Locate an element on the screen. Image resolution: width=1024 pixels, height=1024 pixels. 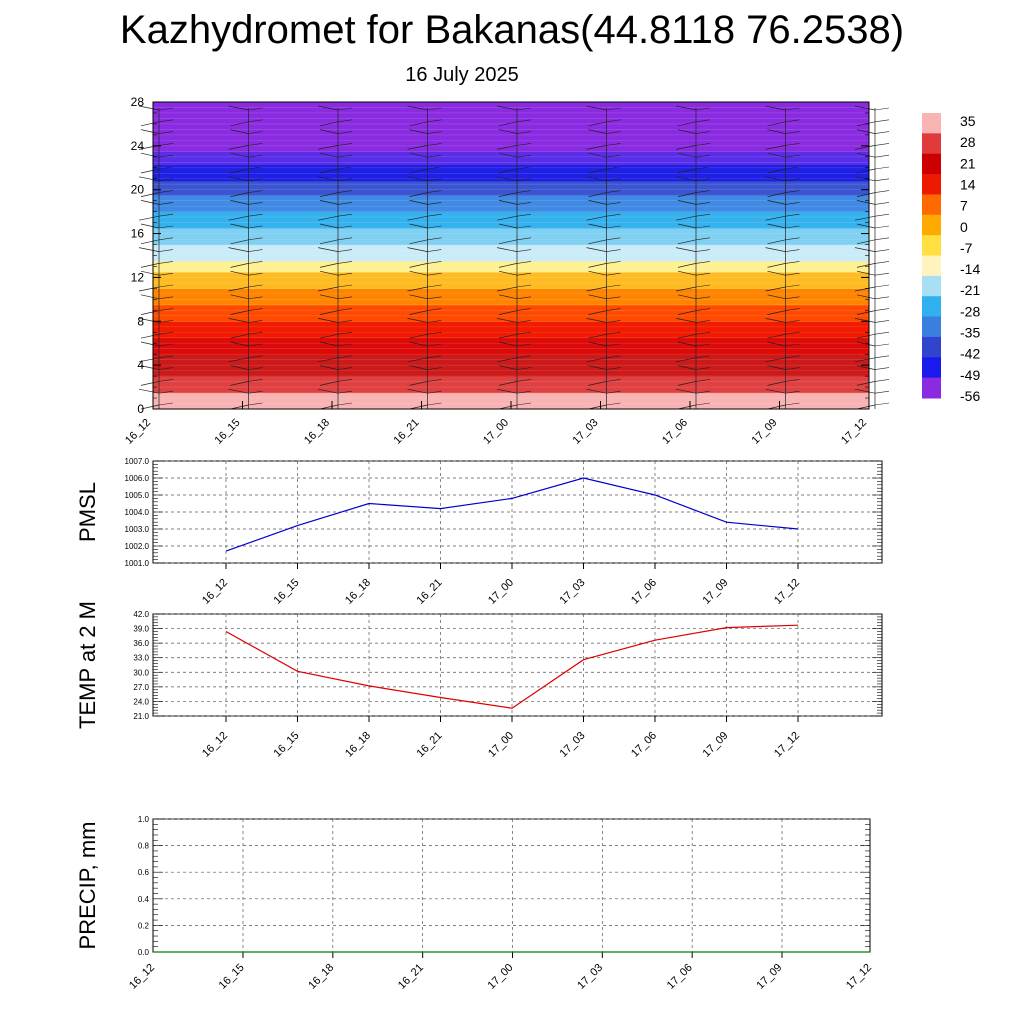
y-axis-label: PRECIP, mm is located at coordinates (87, 886).